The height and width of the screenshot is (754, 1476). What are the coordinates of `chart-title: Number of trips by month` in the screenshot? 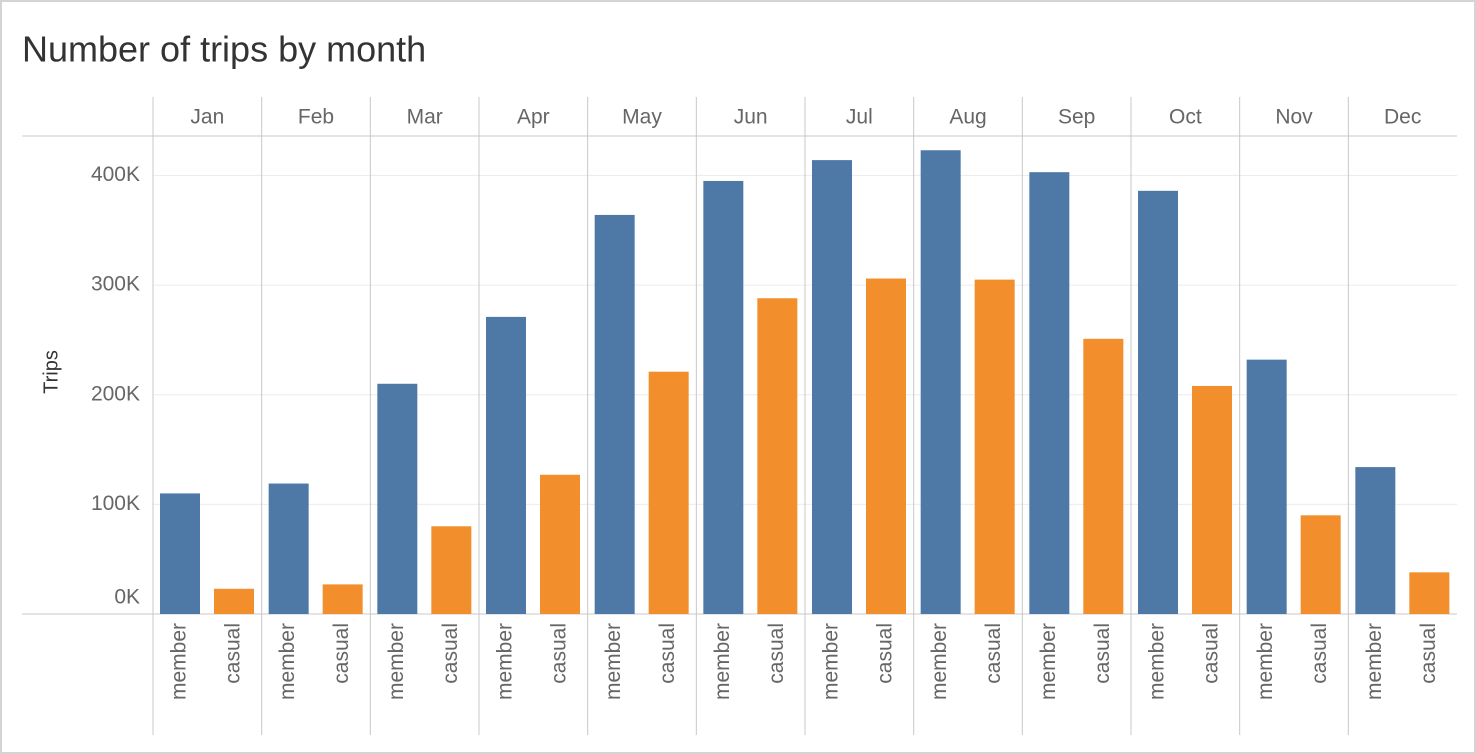 It's located at (224, 49).